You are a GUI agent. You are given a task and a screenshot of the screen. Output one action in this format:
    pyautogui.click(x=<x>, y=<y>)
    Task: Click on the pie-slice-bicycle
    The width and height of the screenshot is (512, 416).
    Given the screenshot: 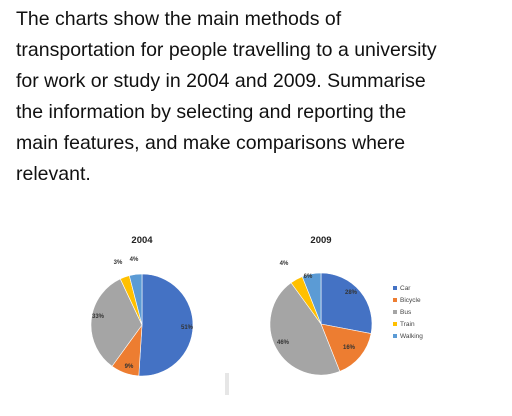 What is the action you would take?
    pyautogui.click(x=346, y=347)
    